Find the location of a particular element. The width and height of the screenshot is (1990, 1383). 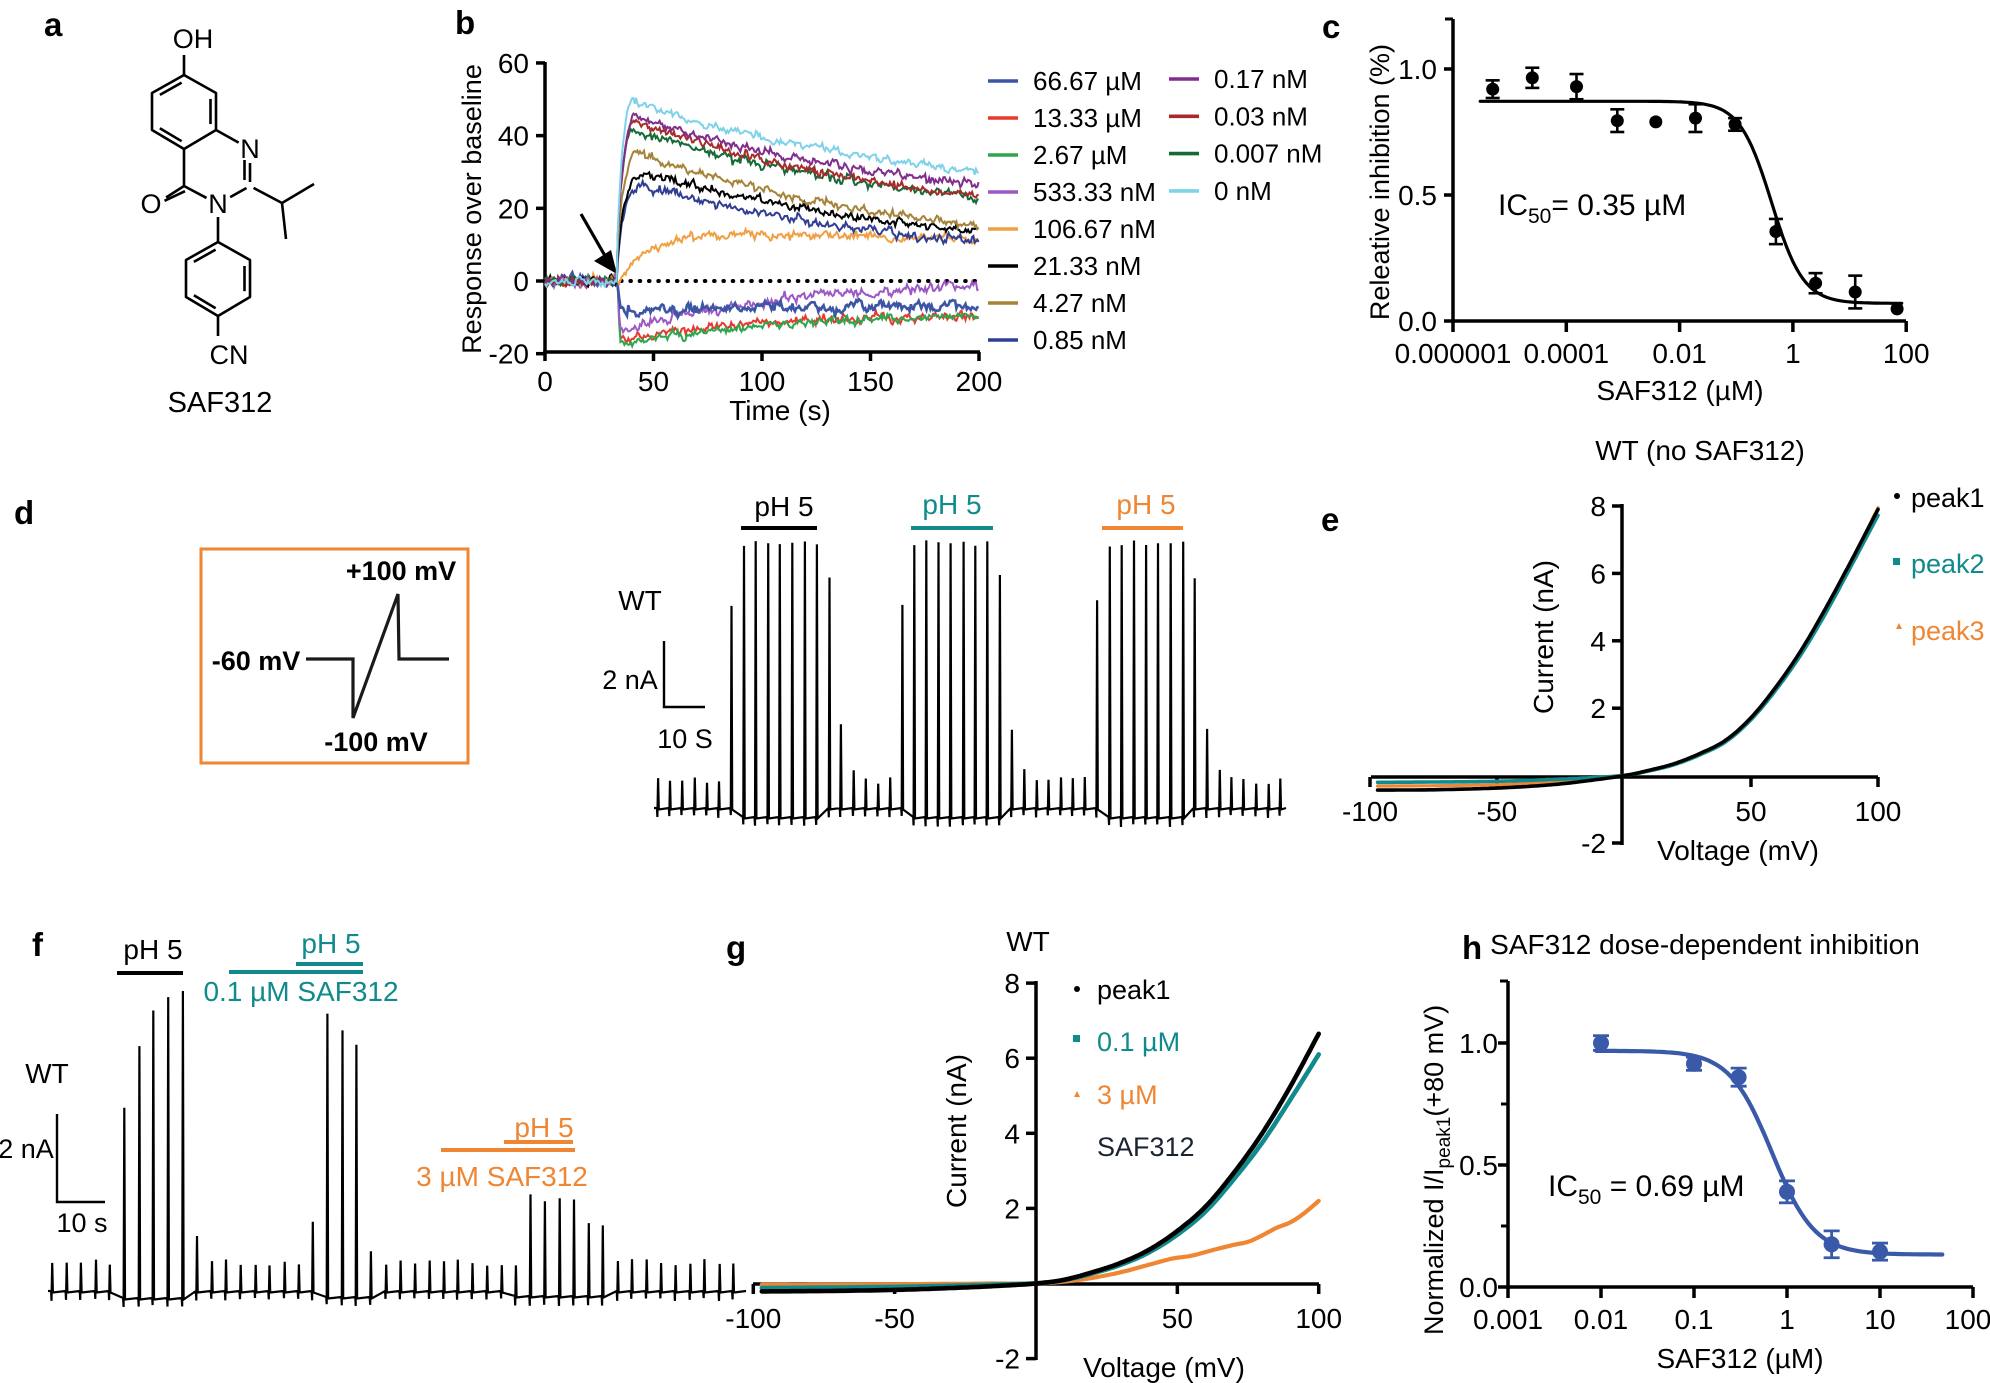

svg-text: 3 µM is located at coordinates (1127, 1095).